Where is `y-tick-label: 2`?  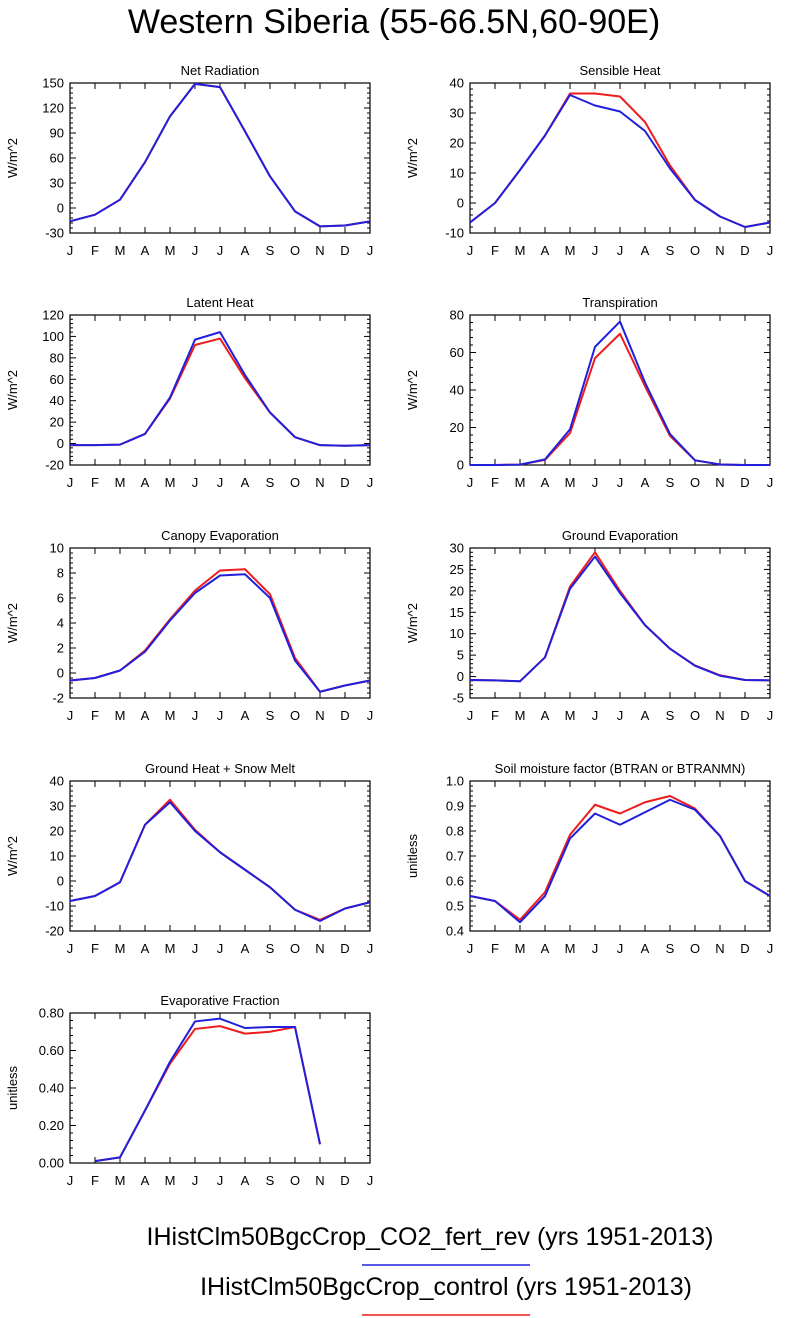
y-tick-label: 2 is located at coordinates (60, 648).